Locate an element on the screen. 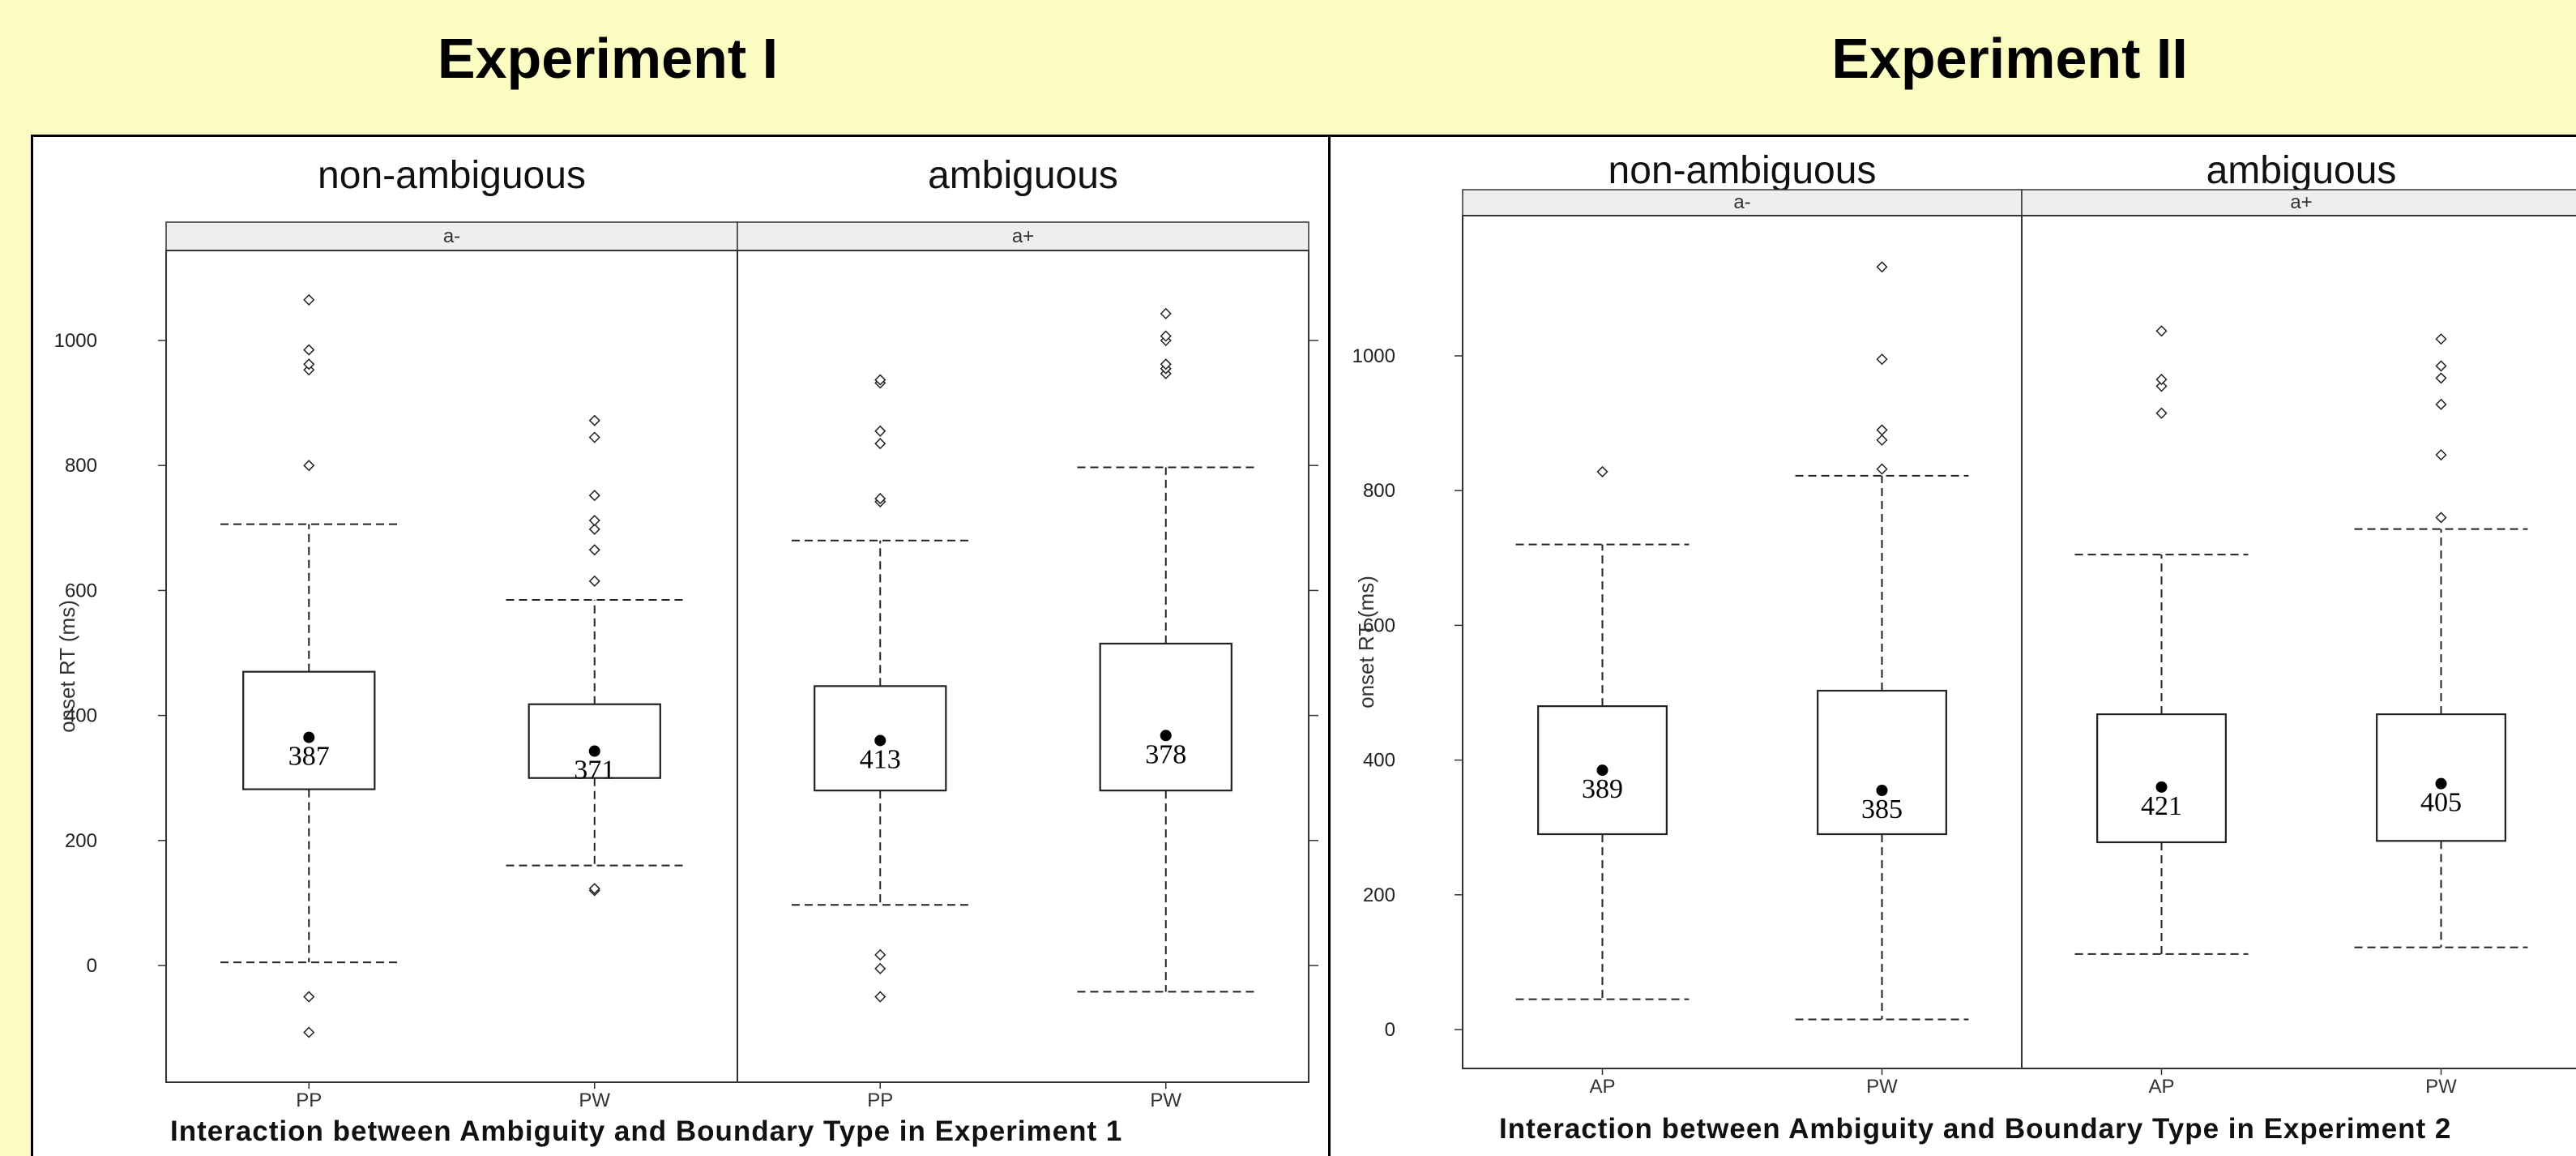 This screenshot has width=2576, height=1156. box-value-label: 371 is located at coordinates (594, 771).